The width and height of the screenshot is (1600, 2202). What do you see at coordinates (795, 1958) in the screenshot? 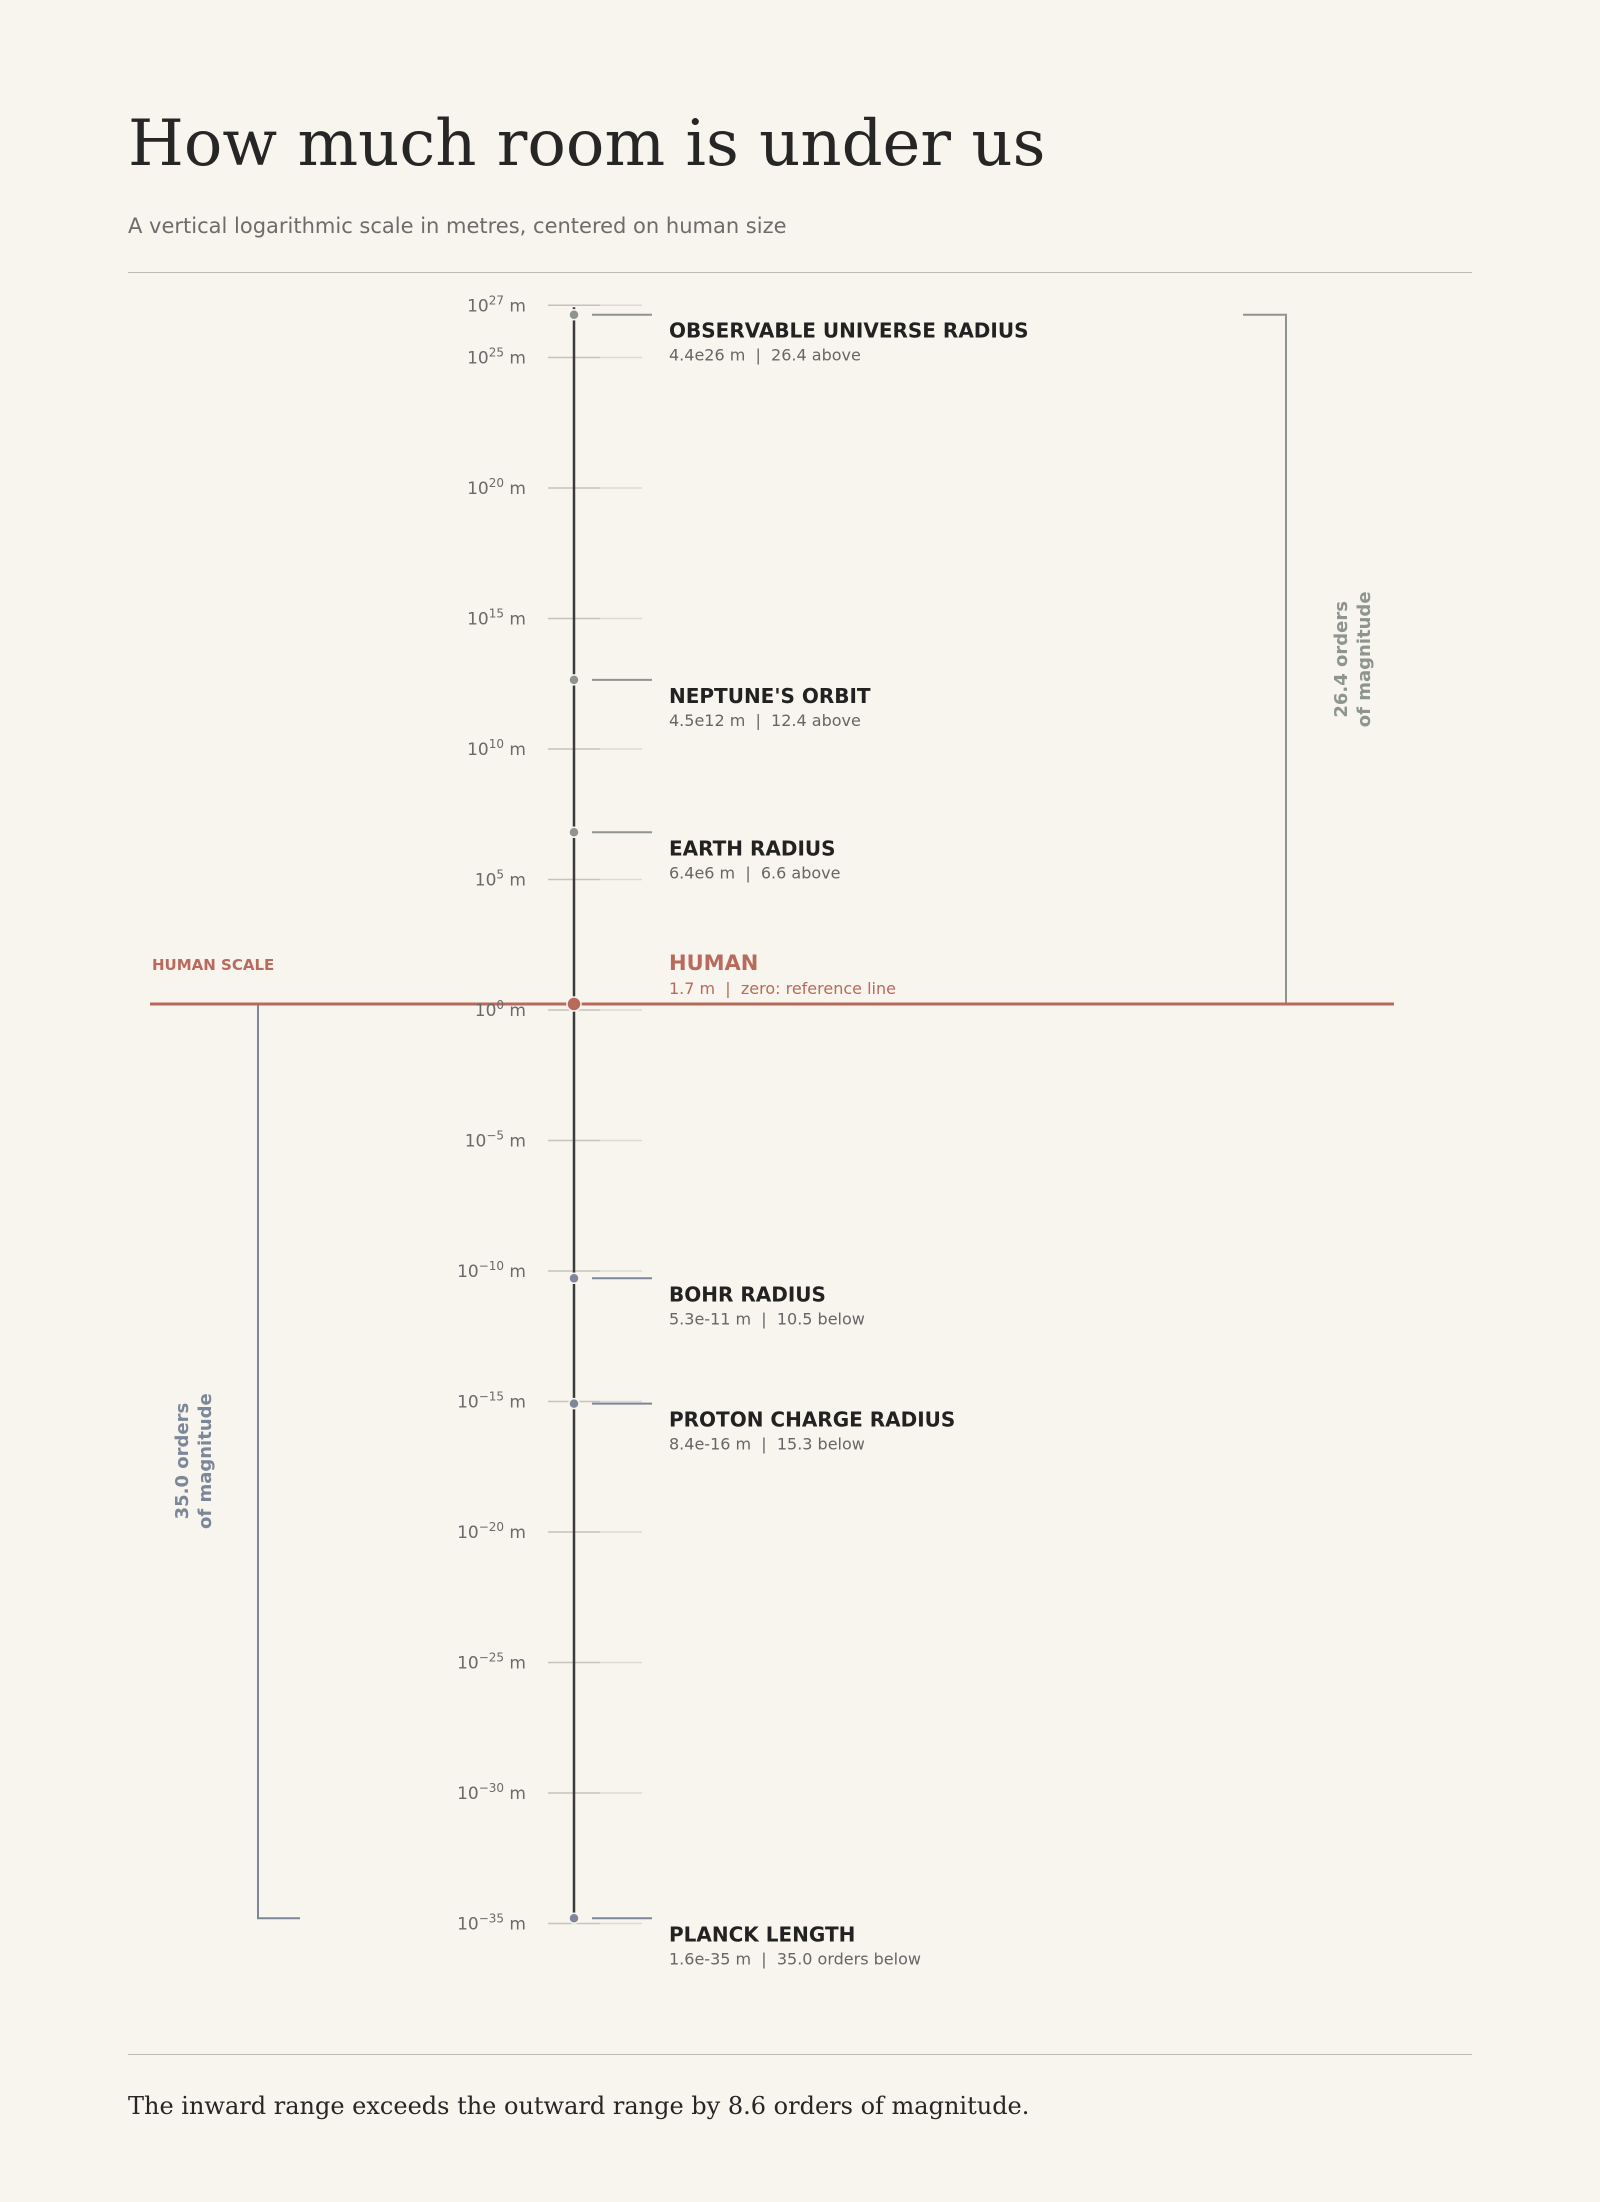
I see `point-detail: 1.6e-35 m | 35.0 orders below` at bounding box center [795, 1958].